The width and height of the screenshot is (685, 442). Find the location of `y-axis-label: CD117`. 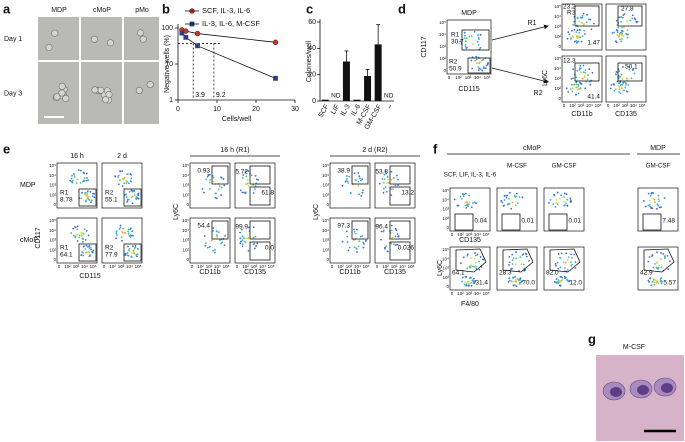

y-axis-label: CD117 is located at coordinates (38, 237).